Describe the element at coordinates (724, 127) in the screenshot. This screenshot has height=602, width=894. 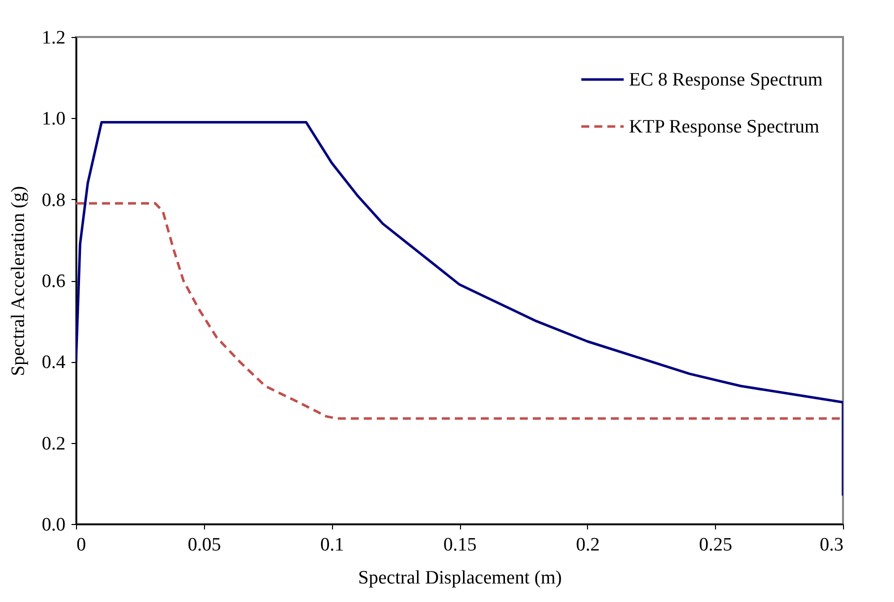
I see `legend-label: KTP Response Spectrum` at that location.